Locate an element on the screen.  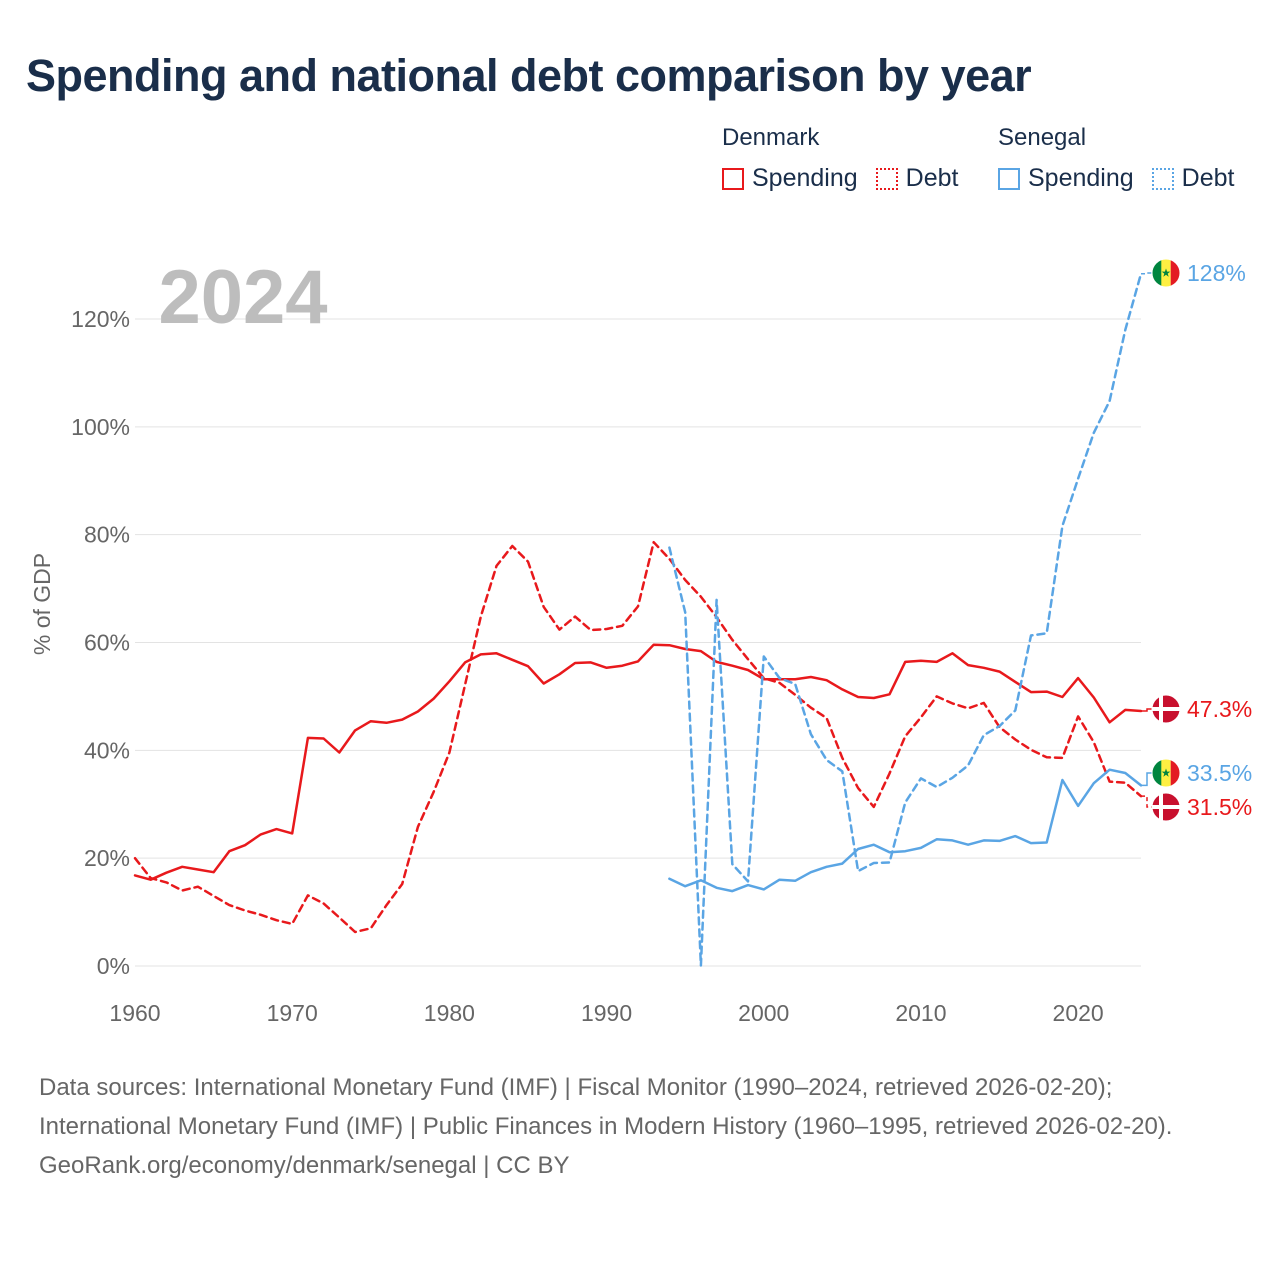
legend-denmark-debt: Debt is located at coordinates (917, 178).